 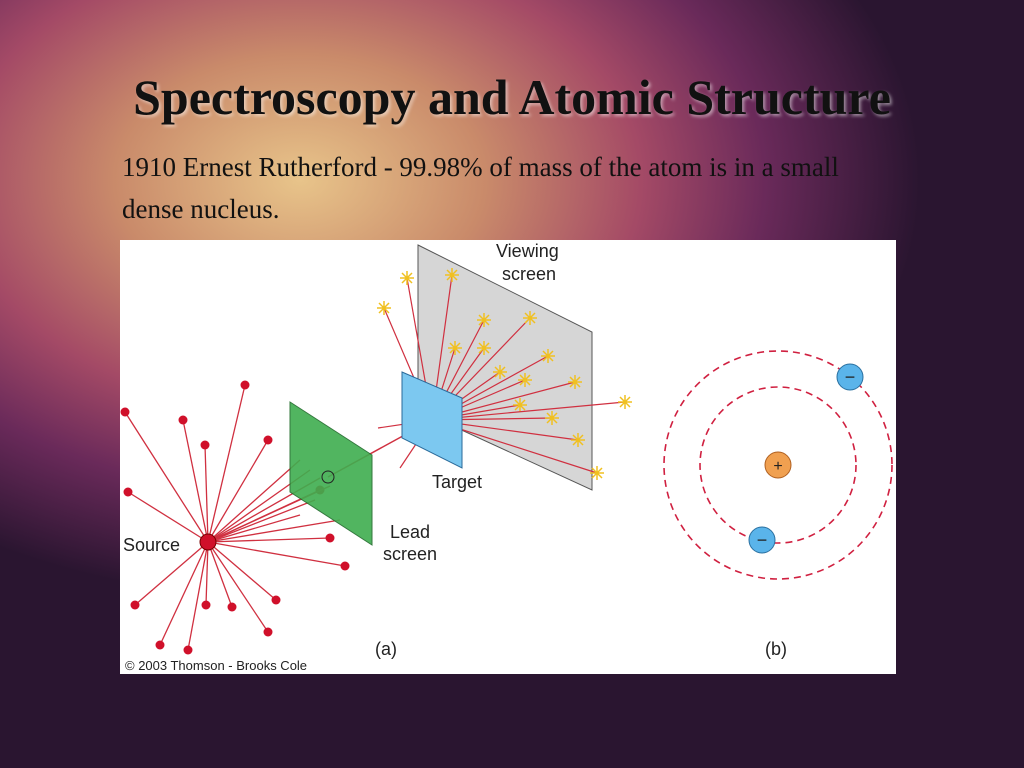 What do you see at coordinates (151, 545) in the screenshot?
I see `source-label: Source` at bounding box center [151, 545].